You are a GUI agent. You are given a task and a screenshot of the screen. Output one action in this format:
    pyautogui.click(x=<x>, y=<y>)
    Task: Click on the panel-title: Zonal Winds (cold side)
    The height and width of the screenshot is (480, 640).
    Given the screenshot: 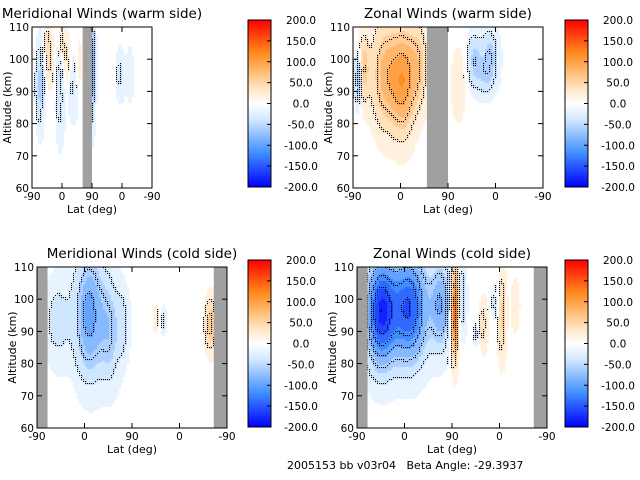 What is the action you would take?
    pyautogui.click(x=452, y=254)
    